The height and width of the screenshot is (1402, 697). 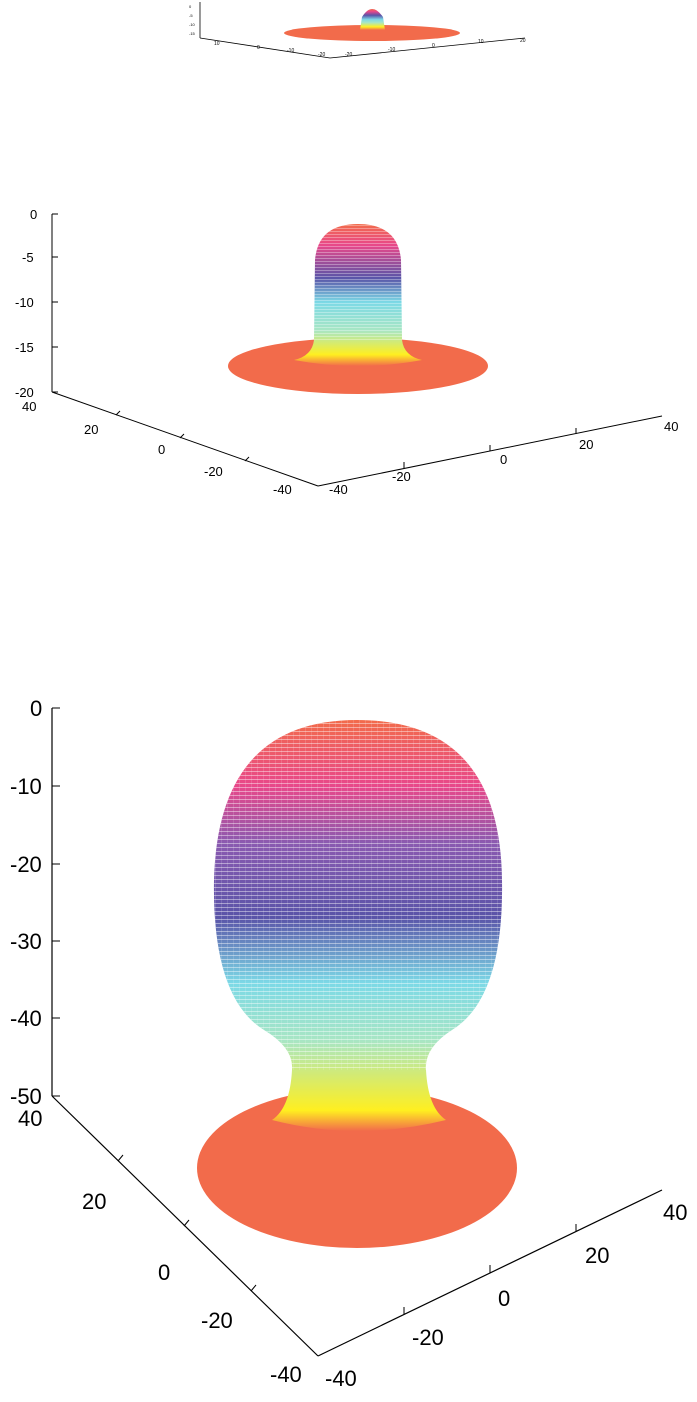 What do you see at coordinates (185, 439) in the screenshot?
I see `x-axis` at bounding box center [185, 439].